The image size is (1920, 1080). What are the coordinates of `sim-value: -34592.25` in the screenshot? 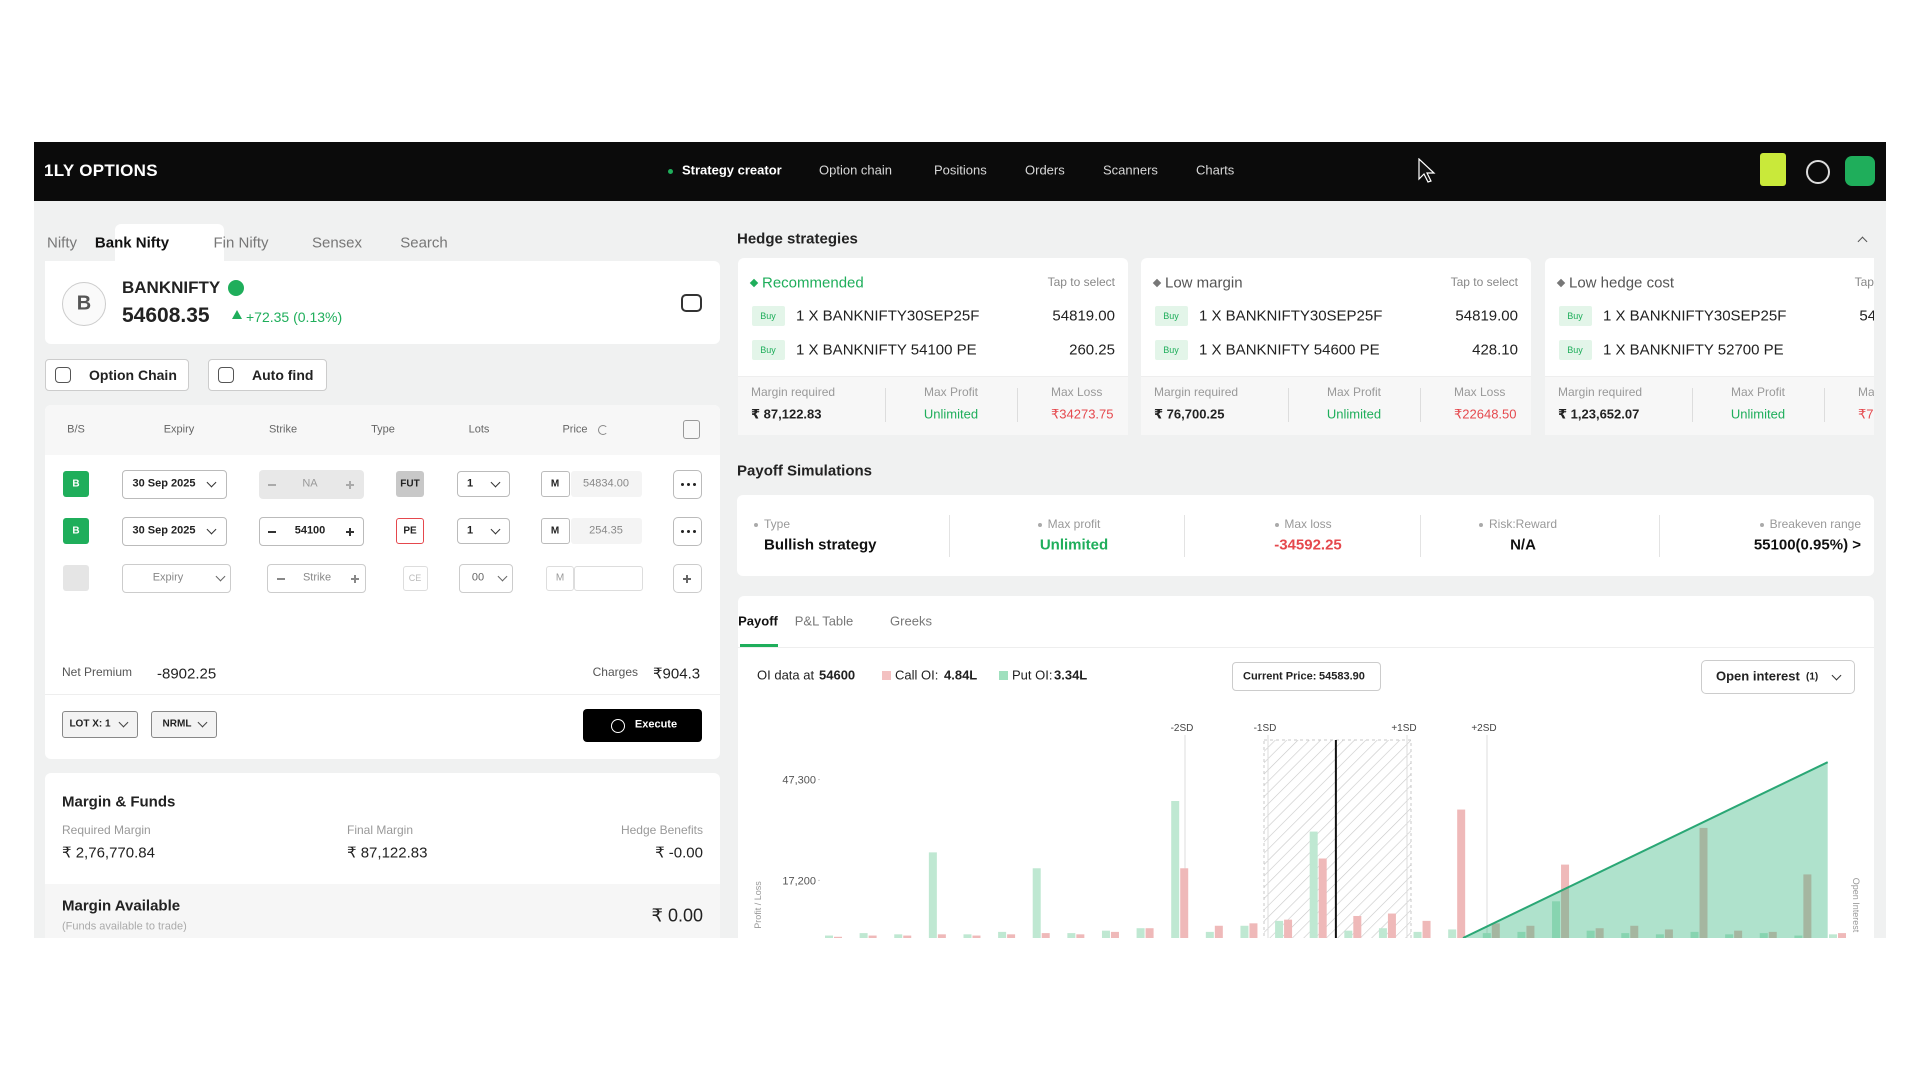 It's located at (1308, 545).